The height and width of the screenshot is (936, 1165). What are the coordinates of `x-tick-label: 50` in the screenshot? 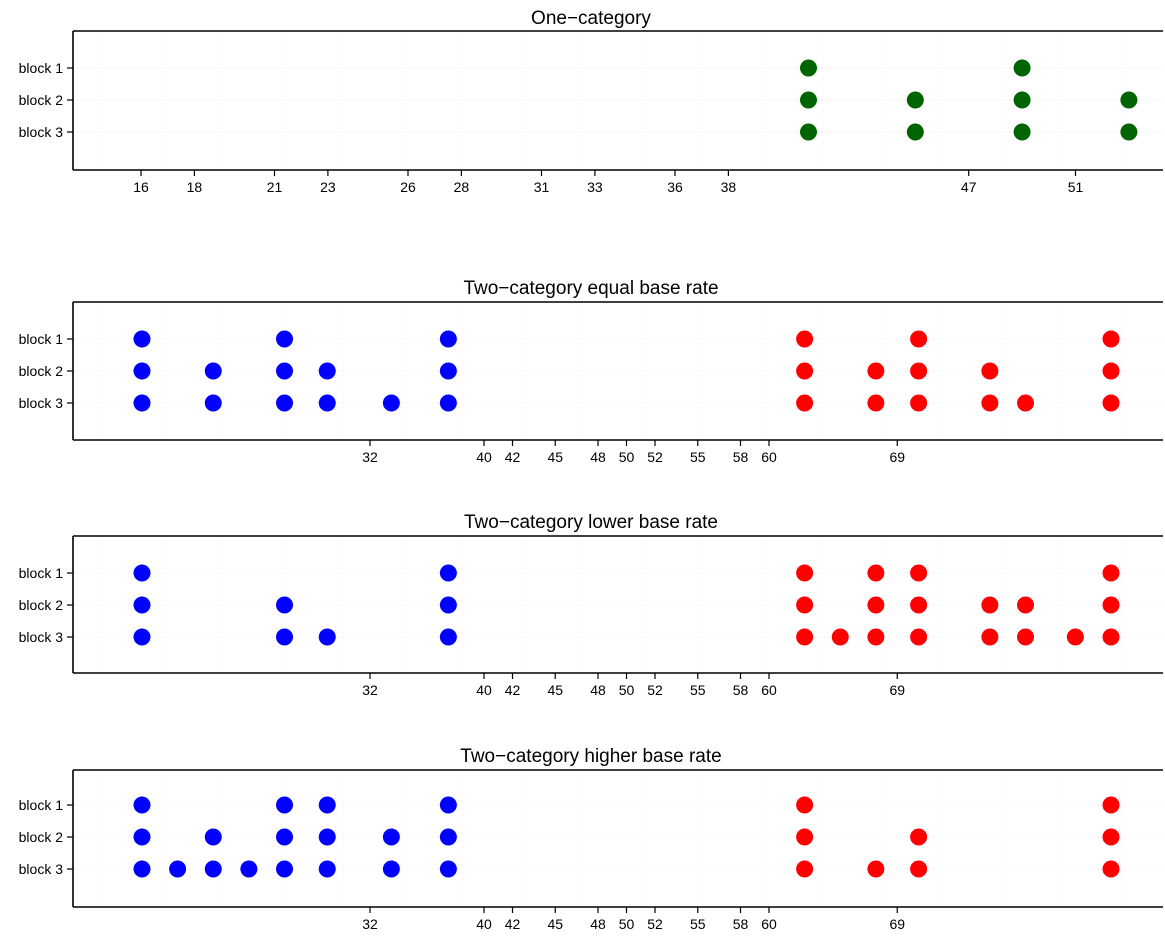 It's located at (627, 690).